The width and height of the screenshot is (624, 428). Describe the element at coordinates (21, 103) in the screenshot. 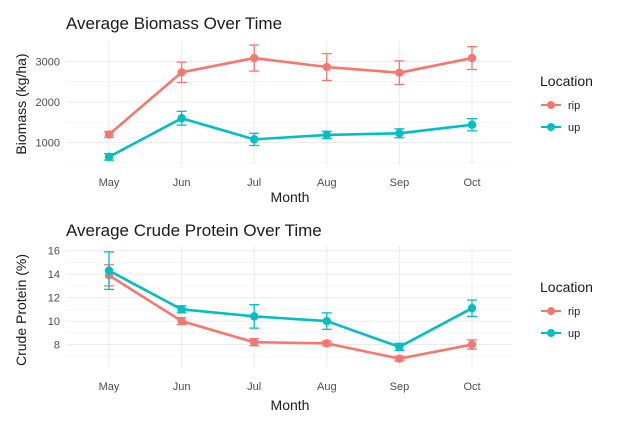

I see `y-axis-title: Biomass (kg/ha)` at that location.